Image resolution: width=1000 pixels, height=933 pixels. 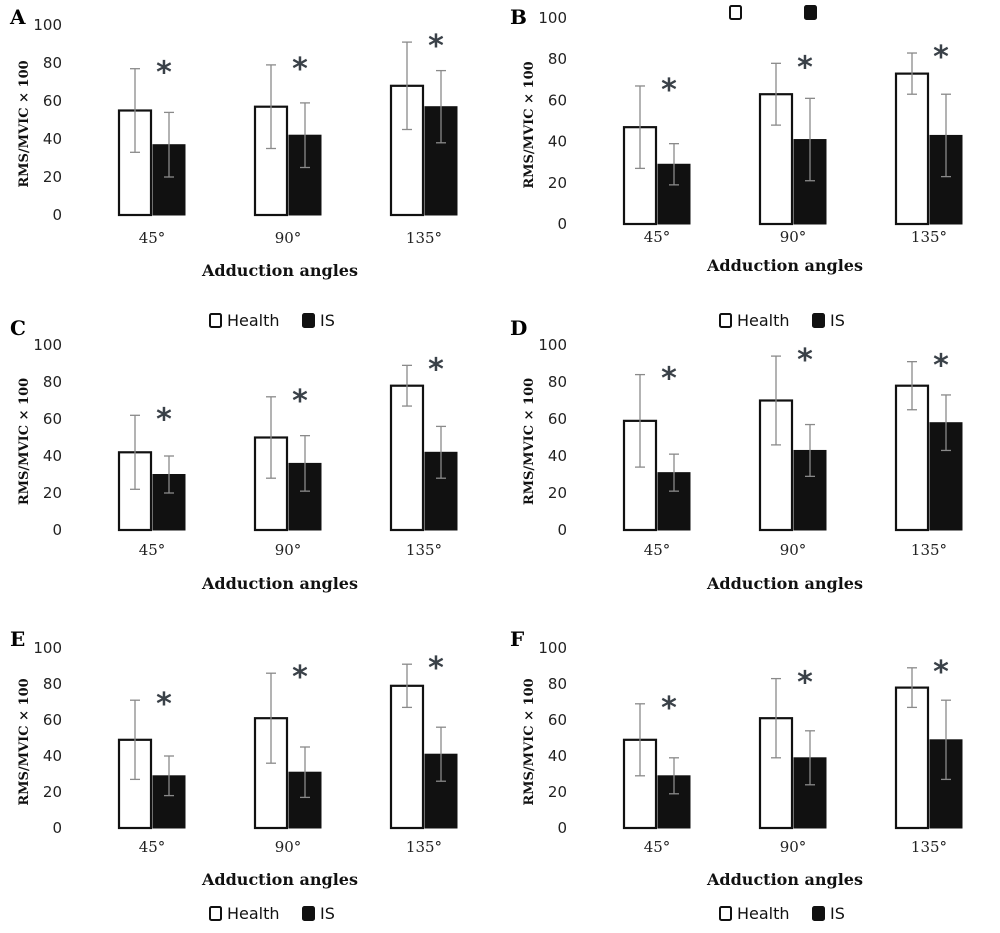 I want to click on panel-letter: E, so click(x=17, y=639).